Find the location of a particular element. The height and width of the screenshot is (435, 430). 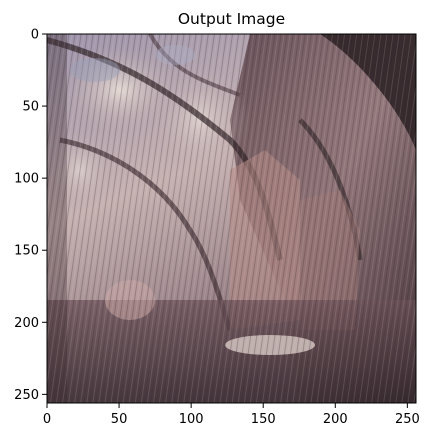

x-tick-label: 150 is located at coordinates (263, 419).